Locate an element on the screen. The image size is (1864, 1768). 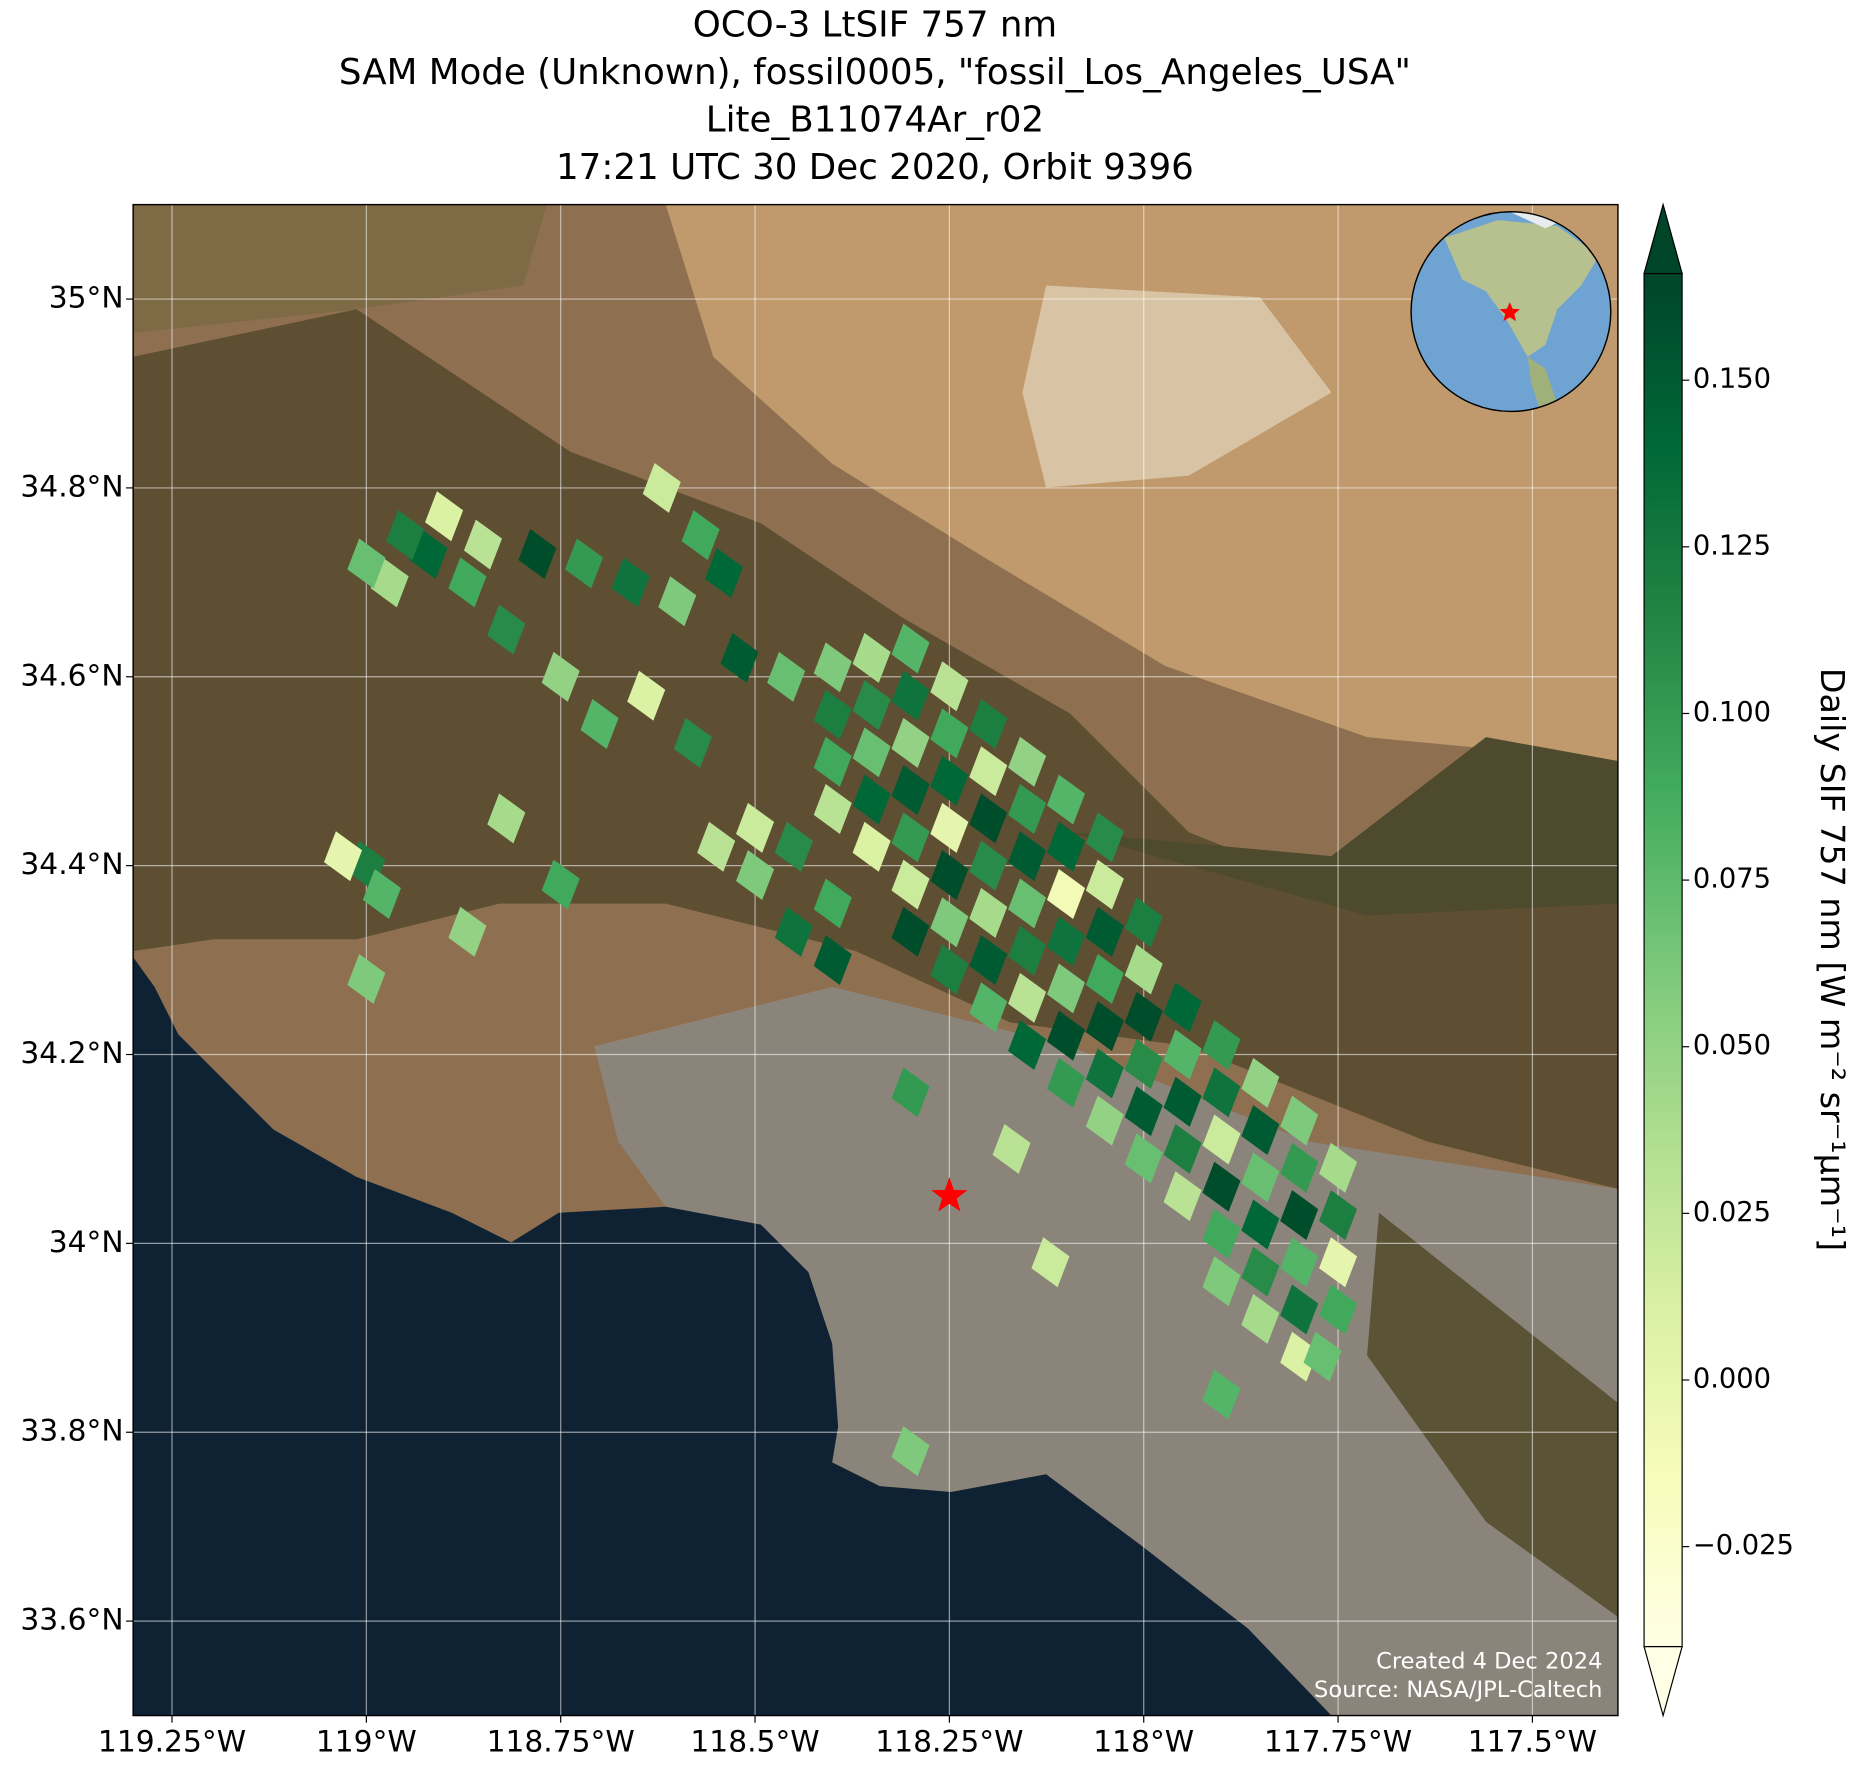
colorbar-tick-label: 0.050 is located at coordinates (1732, 1045).